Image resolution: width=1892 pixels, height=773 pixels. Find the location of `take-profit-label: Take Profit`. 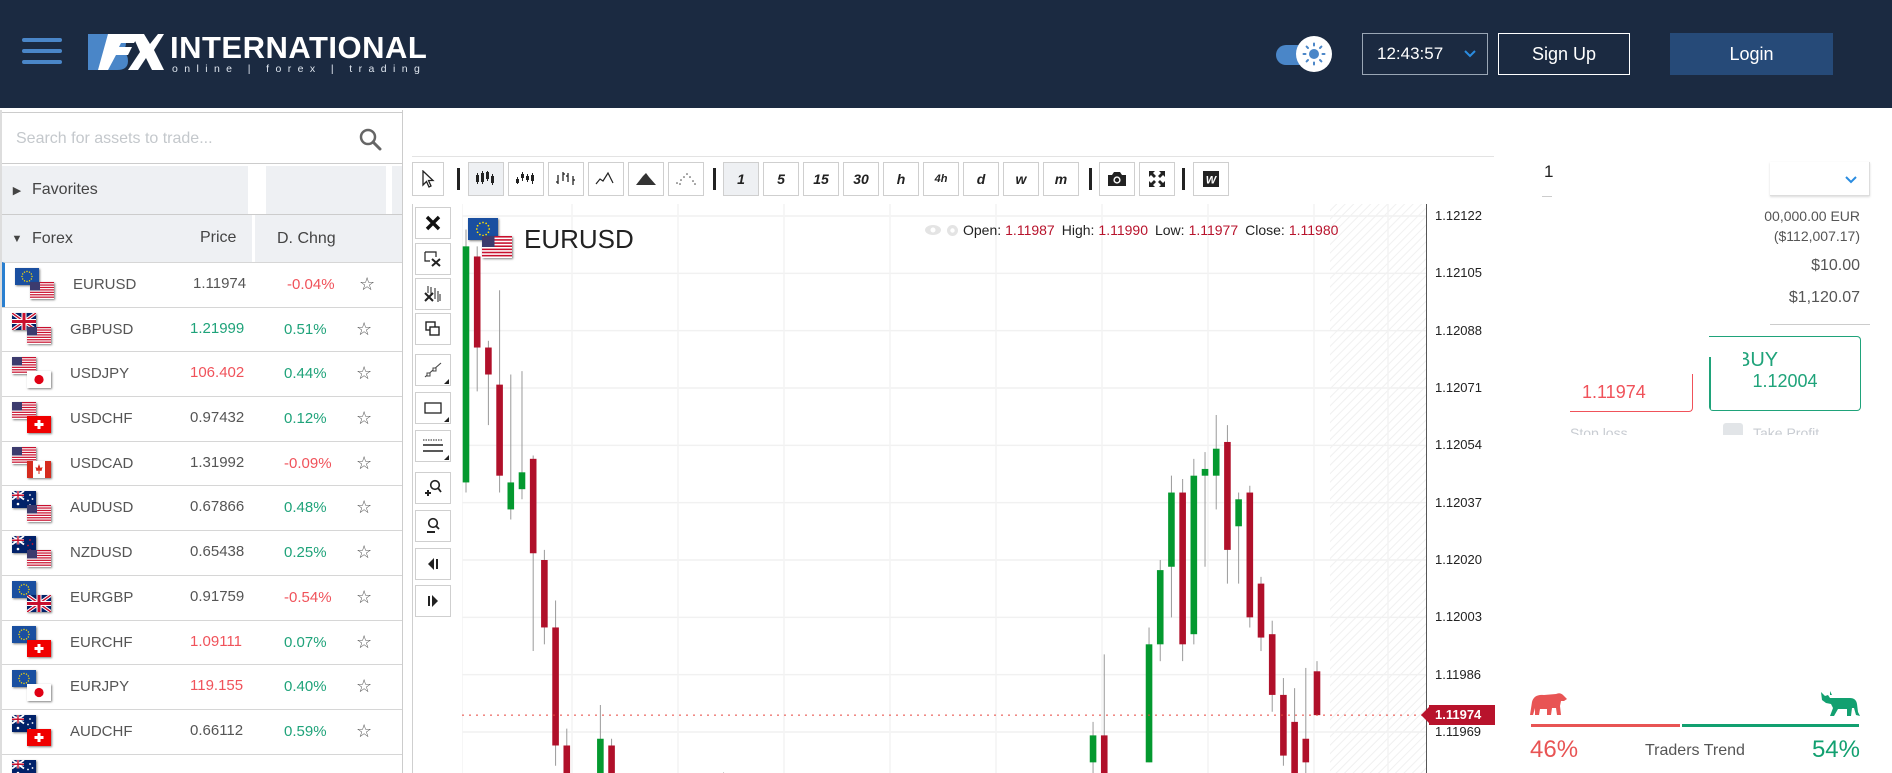

take-profit-label: Take Profit is located at coordinates (1786, 430).